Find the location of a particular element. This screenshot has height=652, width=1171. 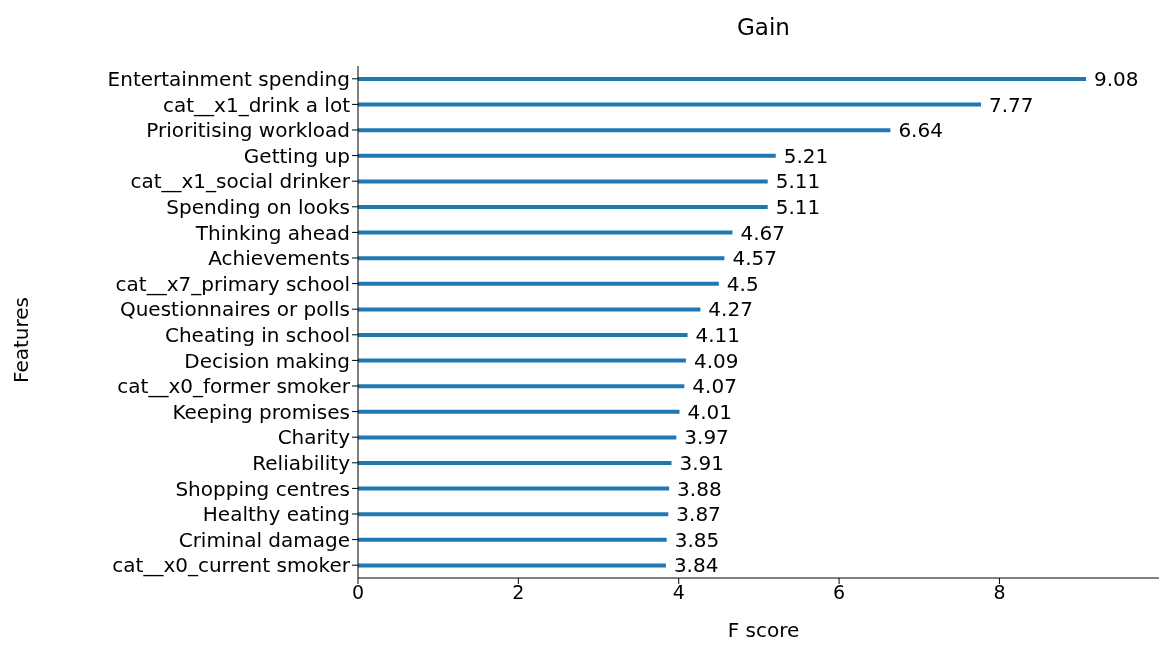

data-label: 4.67 is located at coordinates (762, 232).